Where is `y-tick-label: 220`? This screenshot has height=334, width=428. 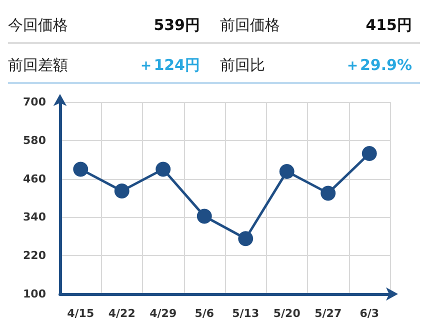 y-tick-label: 220 is located at coordinates (34, 255).